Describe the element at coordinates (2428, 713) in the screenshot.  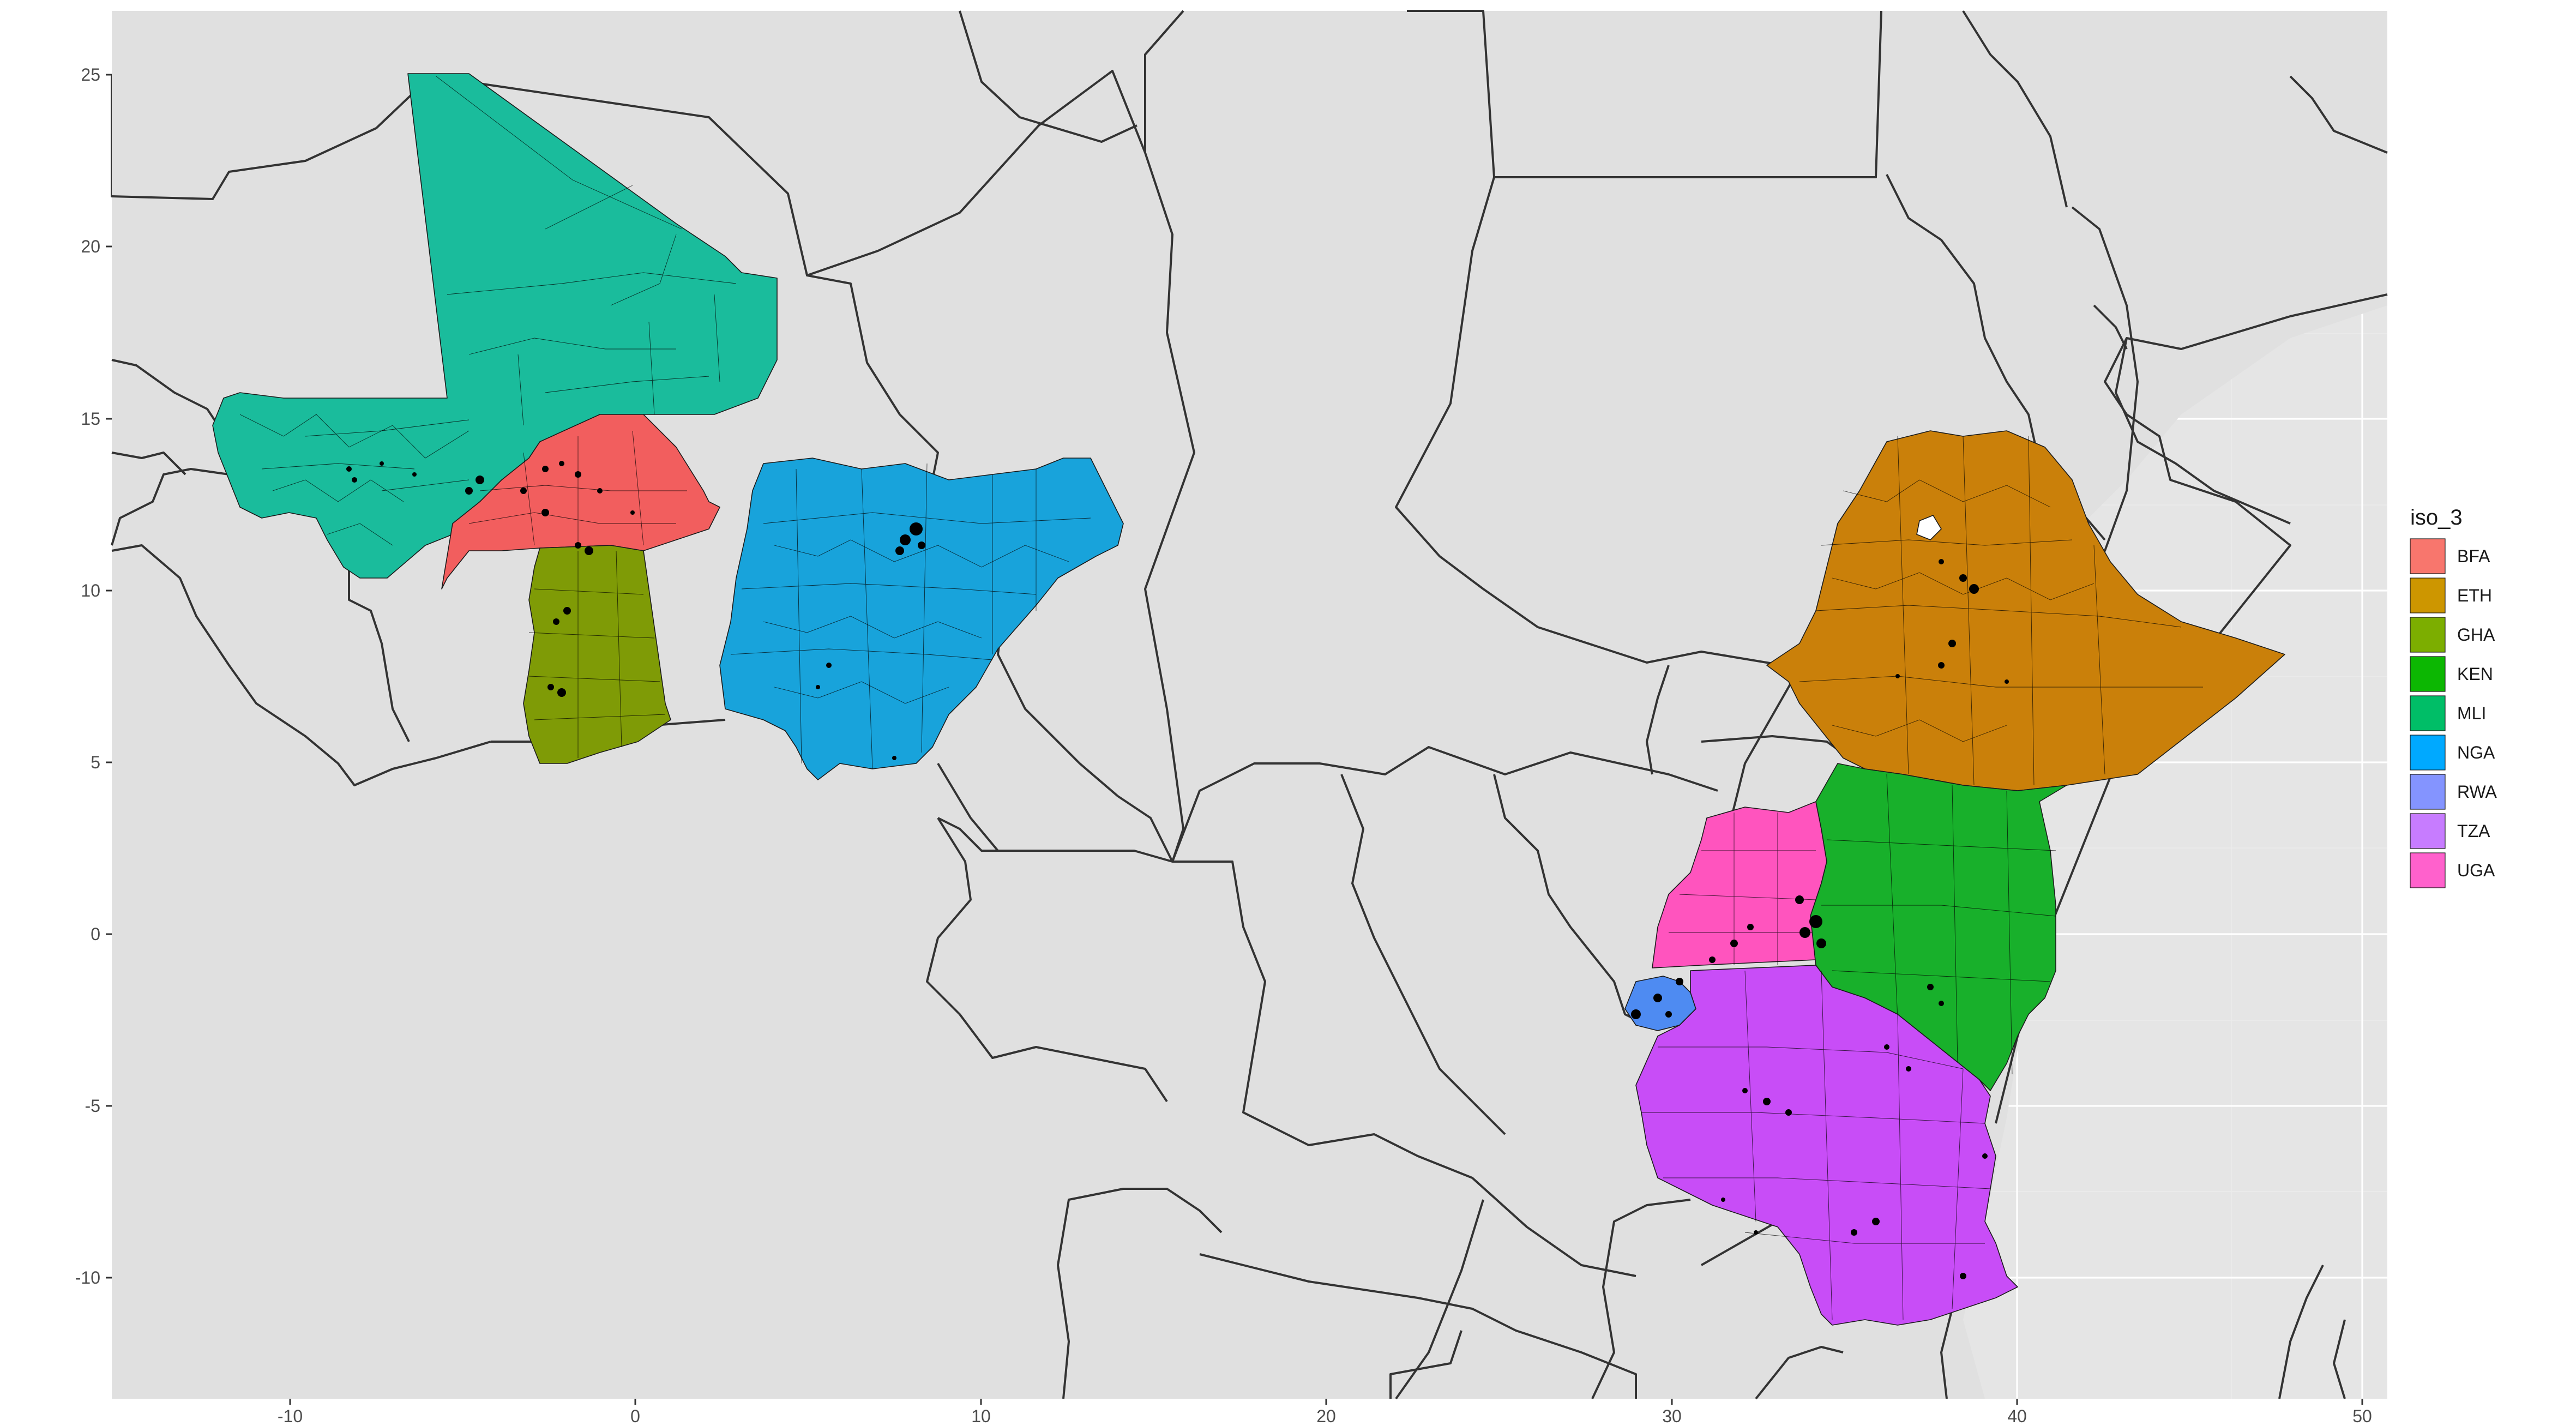
I see `legend-swatch-mli` at that location.